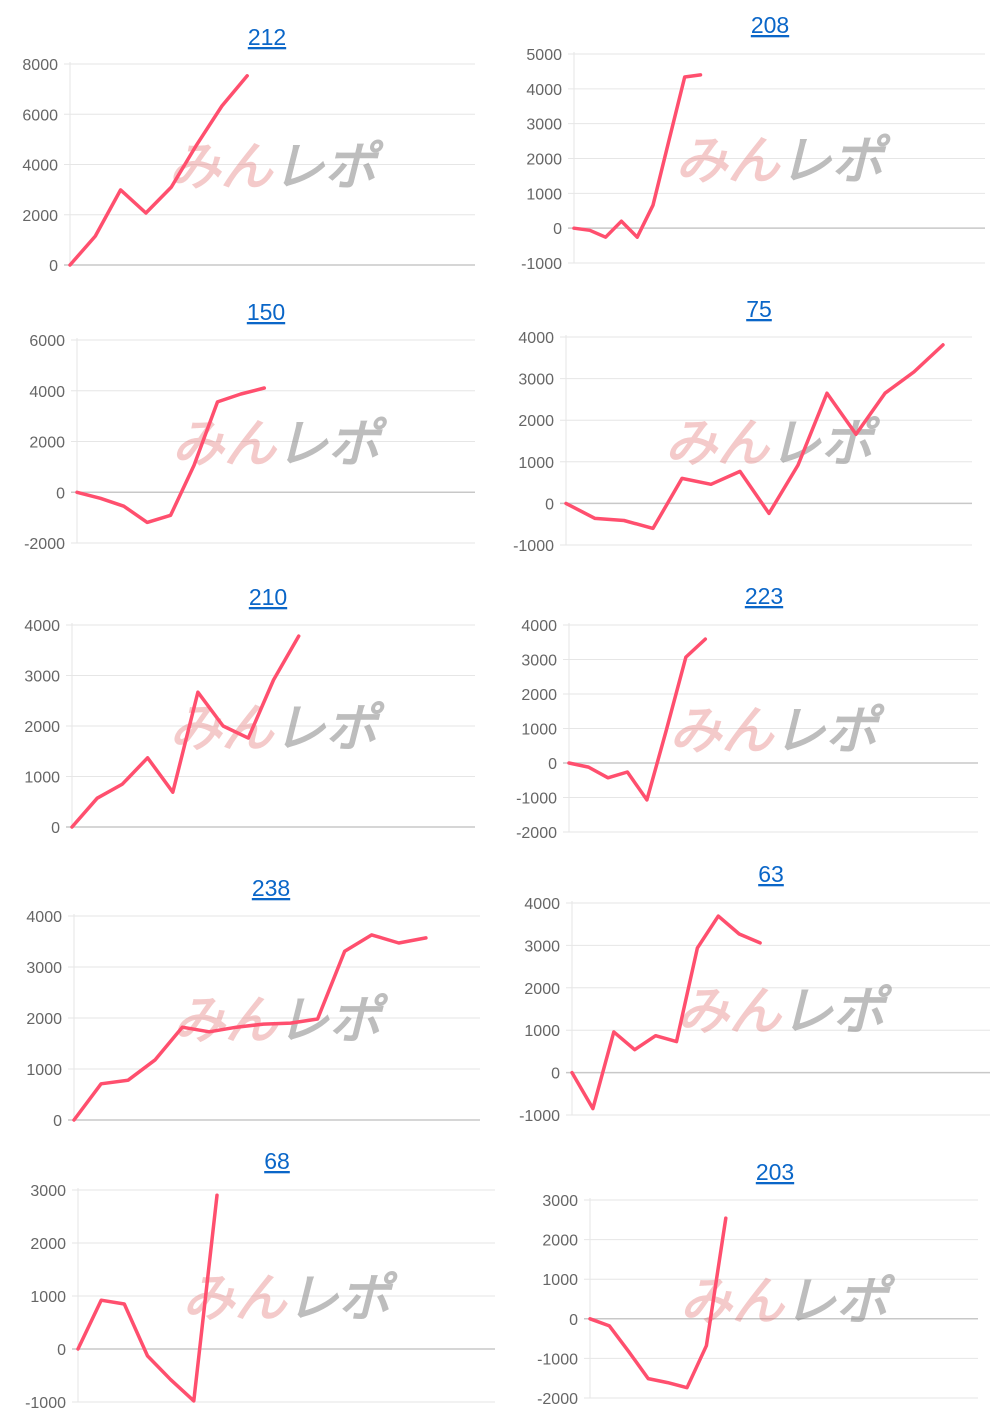 This screenshot has width=1000, height=1422. Describe the element at coordinates (266, 312) in the screenshot. I see `chart-title-link: 150` at that location.